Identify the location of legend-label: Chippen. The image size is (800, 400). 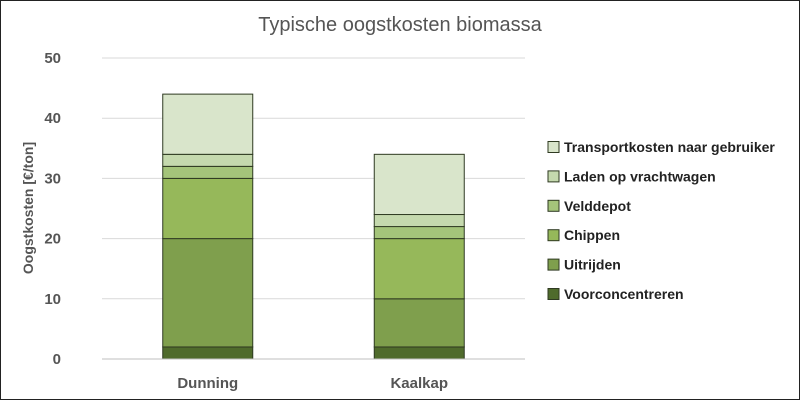
(592, 235).